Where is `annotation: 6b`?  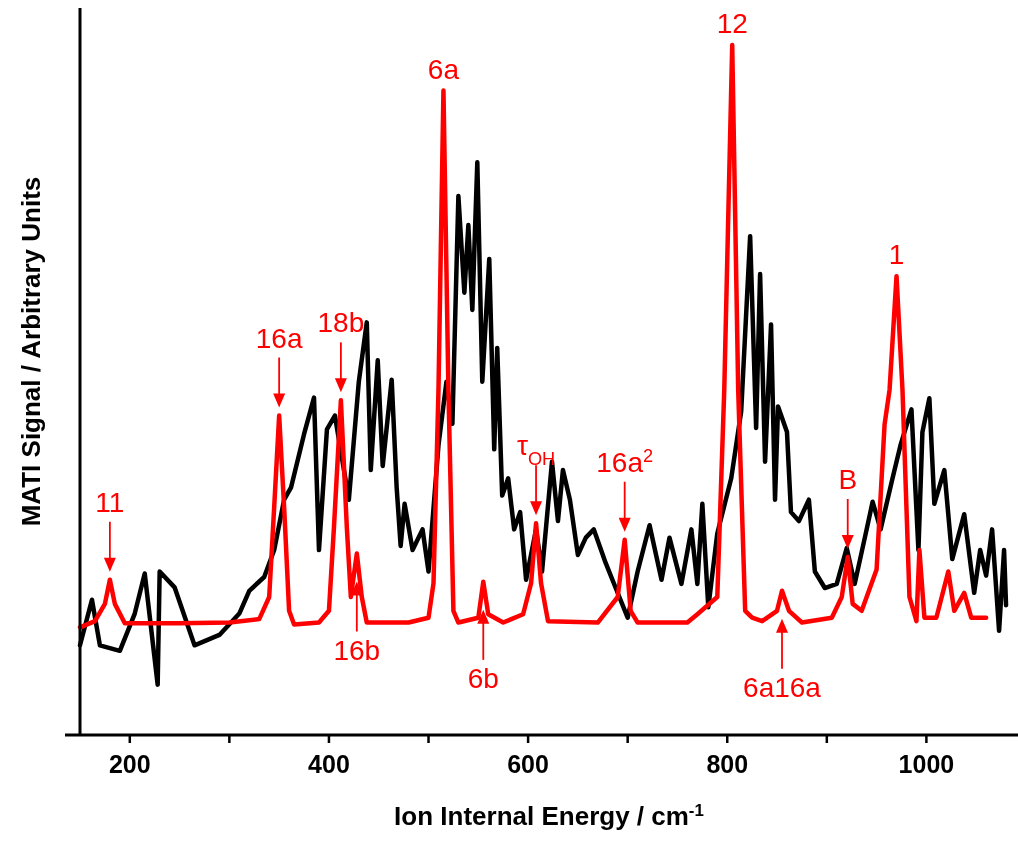 annotation: 6b is located at coordinates (483, 678).